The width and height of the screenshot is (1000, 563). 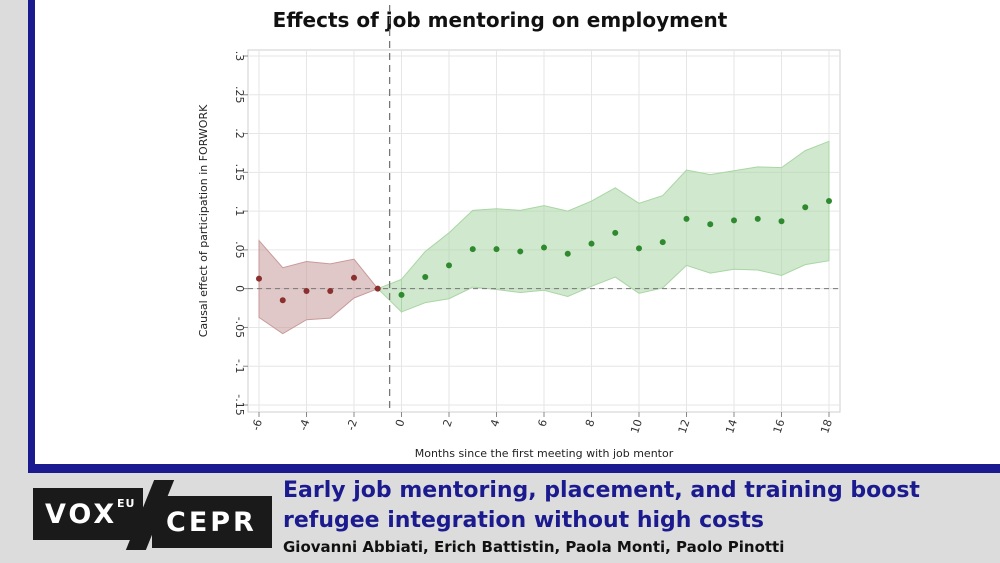 What do you see at coordinates (31, 236) in the screenshot?
I see `frame-left-border` at bounding box center [31, 236].